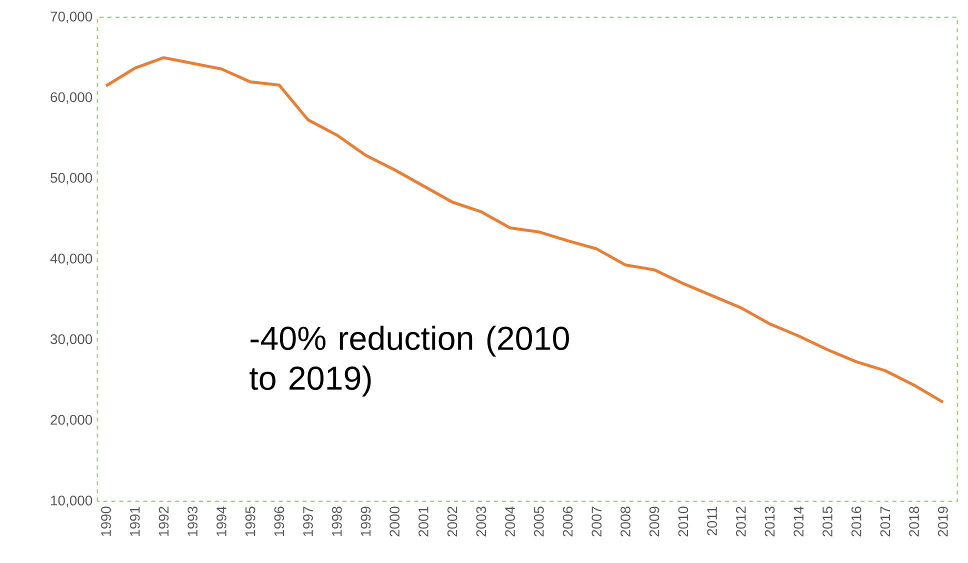 The image size is (968, 563). Describe the element at coordinates (337, 521) in the screenshot. I see `x-tick-label: 1998` at that location.